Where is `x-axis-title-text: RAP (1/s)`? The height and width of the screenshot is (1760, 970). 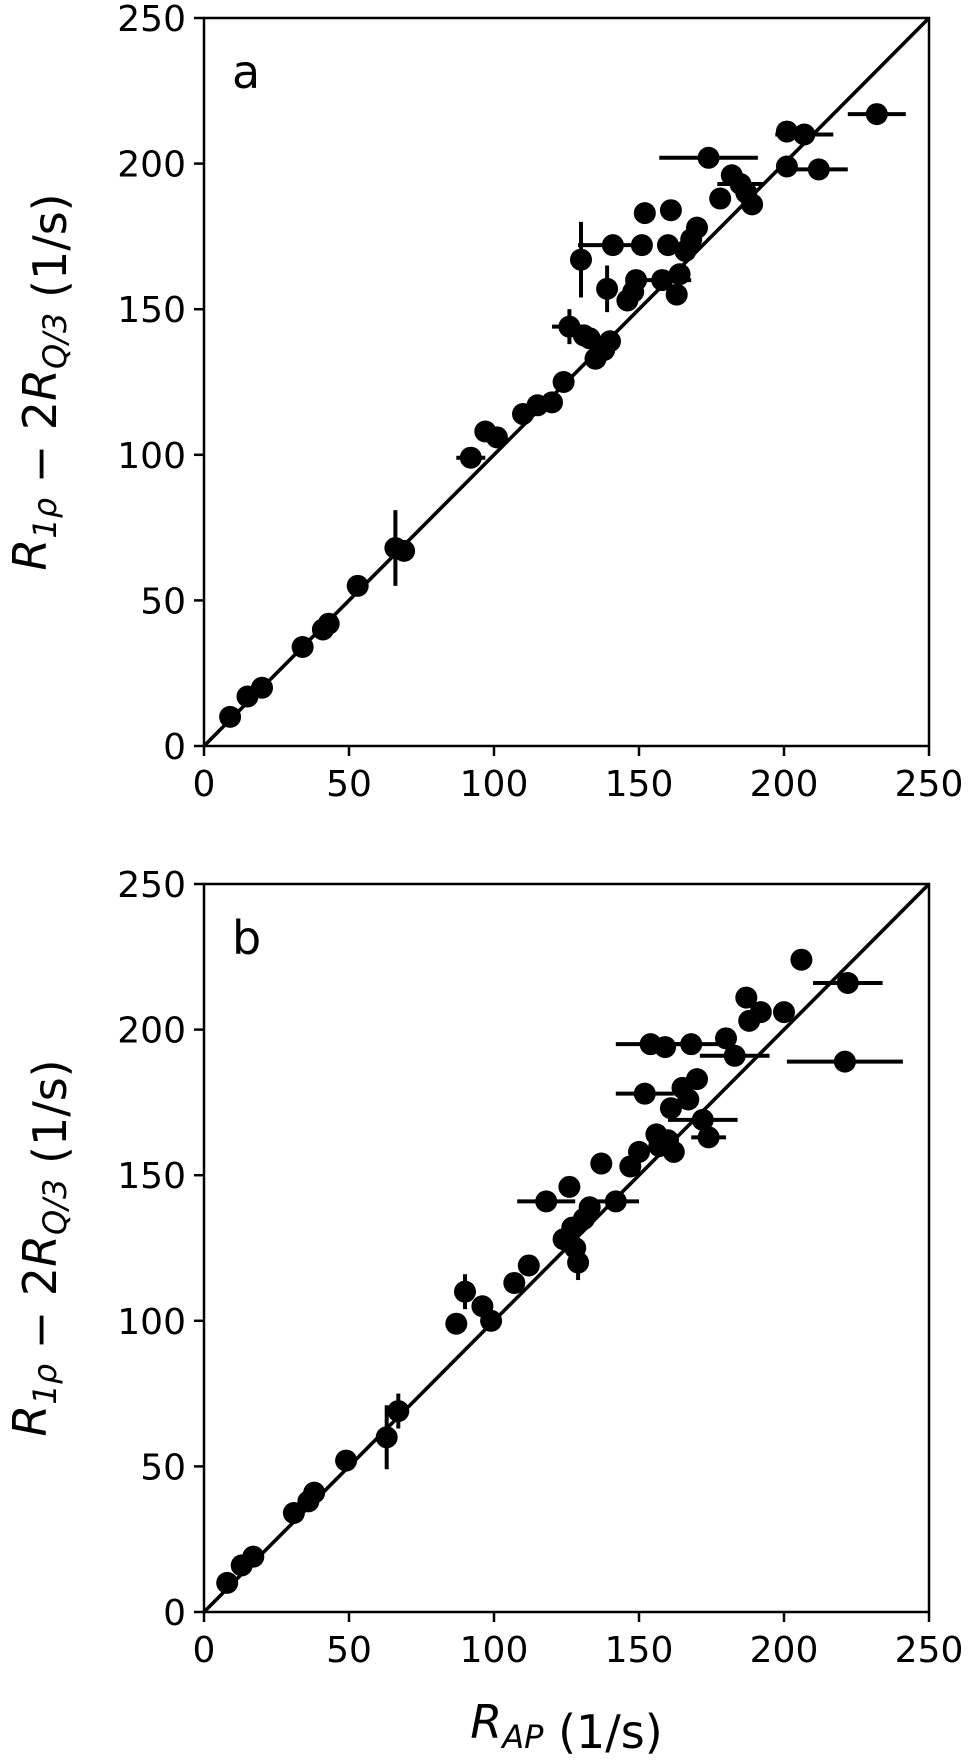 x-axis-title-text: RAP (1/s) is located at coordinates (566, 1727).